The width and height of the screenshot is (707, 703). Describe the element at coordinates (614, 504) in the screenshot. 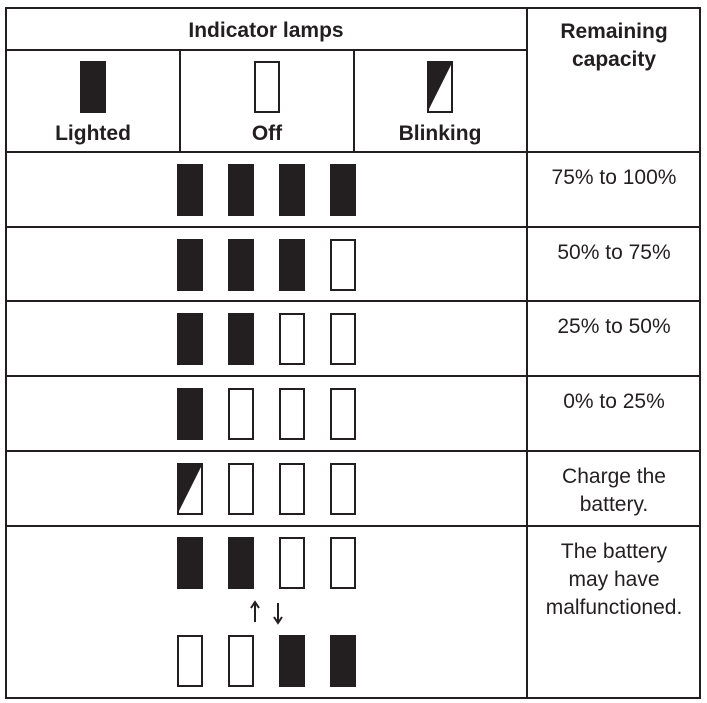

I see `remaining-capacity: battery.` at that location.